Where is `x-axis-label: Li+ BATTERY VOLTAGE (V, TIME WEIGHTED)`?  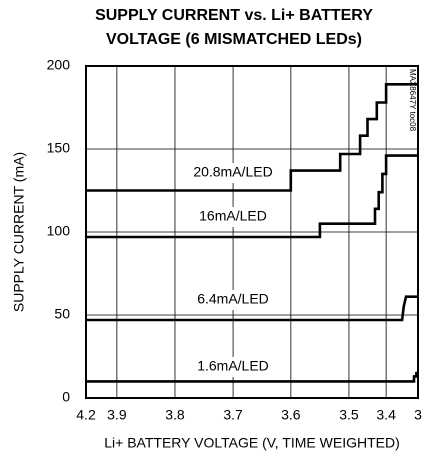
x-axis-label: Li+ BATTERY VOLTAGE (V, TIME WEIGHTED) is located at coordinates (252, 443).